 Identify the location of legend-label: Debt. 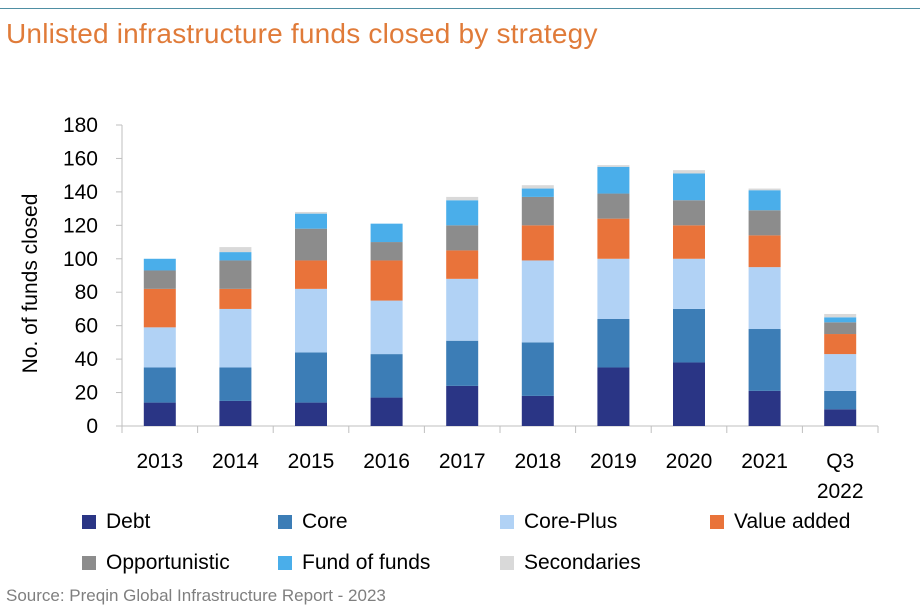
(128, 521).